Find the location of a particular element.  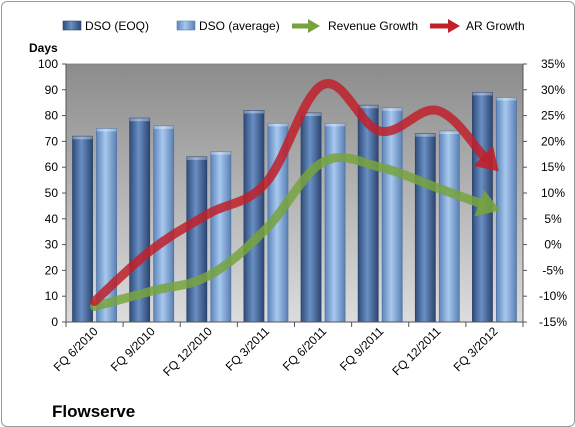

left-tick-label-50: 50 is located at coordinates (52, 193).